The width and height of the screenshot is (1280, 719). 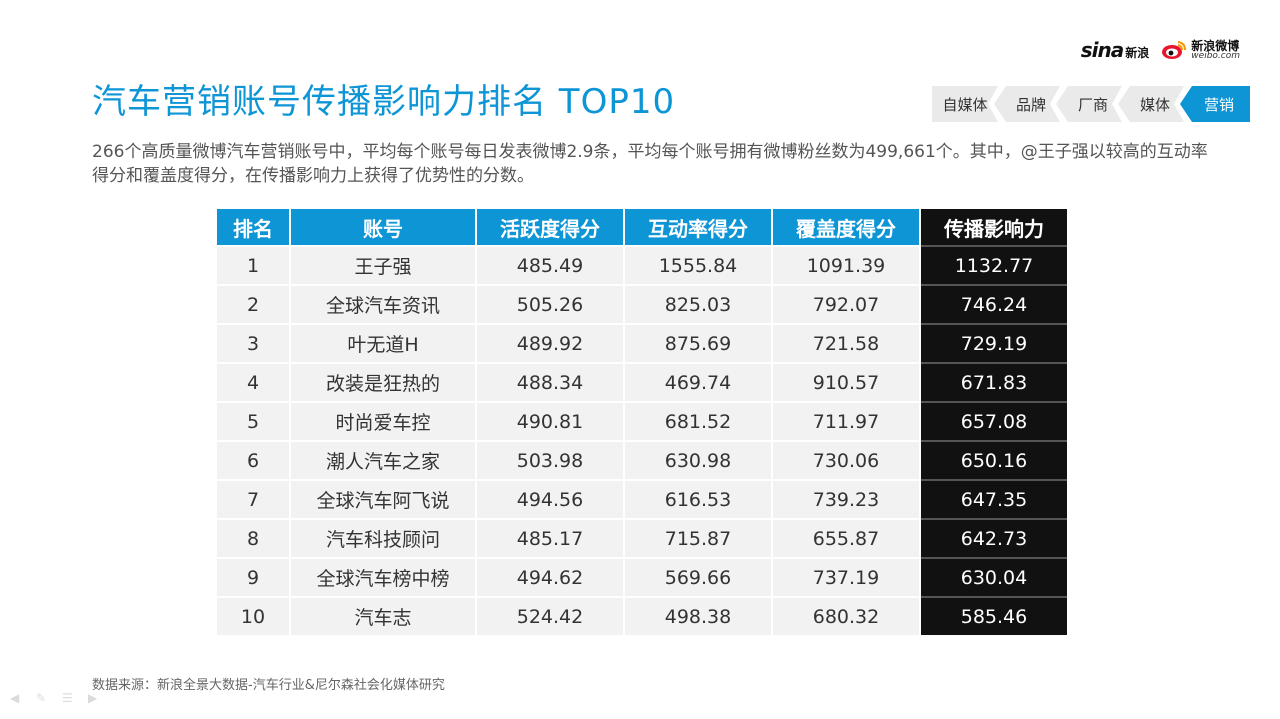 I want to click on table-row: 6 潮人汽车之家 503.98 630.98 730.06 650.16, so click(x=642, y=460).